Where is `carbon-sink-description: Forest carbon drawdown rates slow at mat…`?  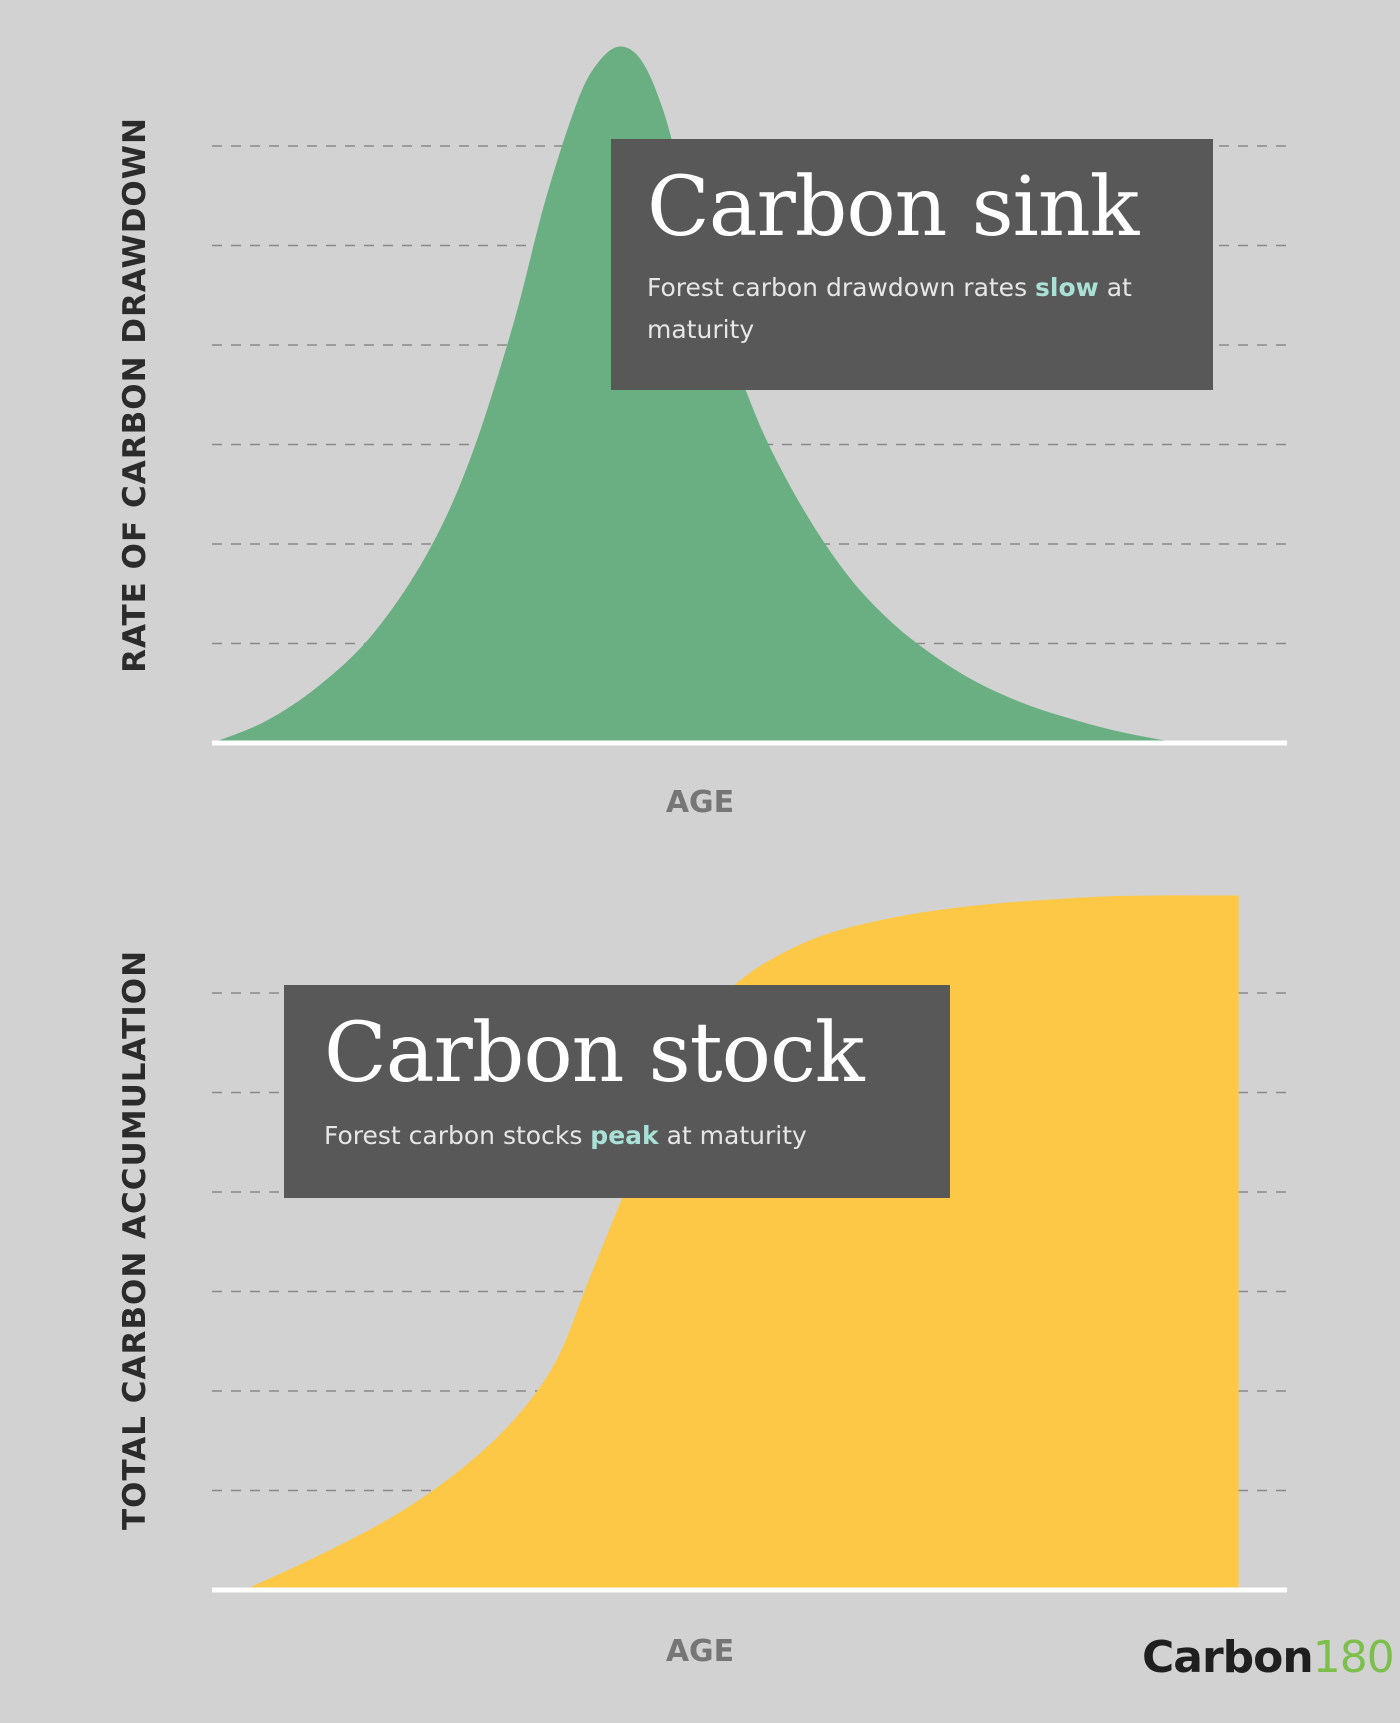 carbon-sink-description: Forest carbon drawdown rates slow at mat… is located at coordinates (915, 309).